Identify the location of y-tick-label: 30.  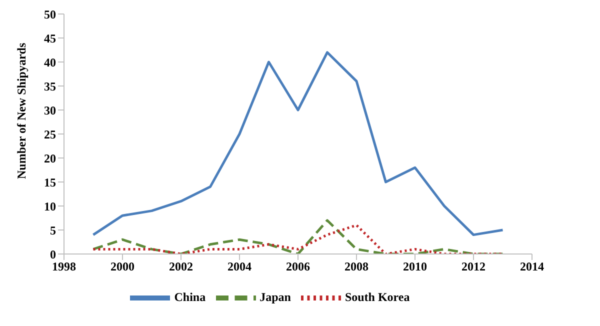
(50, 110).